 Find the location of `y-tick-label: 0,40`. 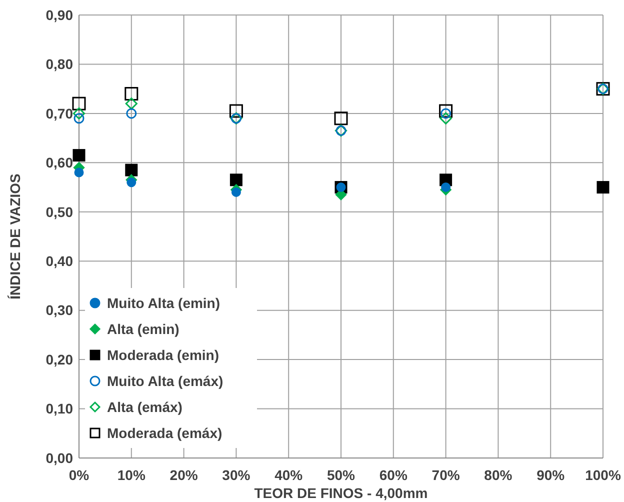

y-tick-label: 0,40 is located at coordinates (60, 261).